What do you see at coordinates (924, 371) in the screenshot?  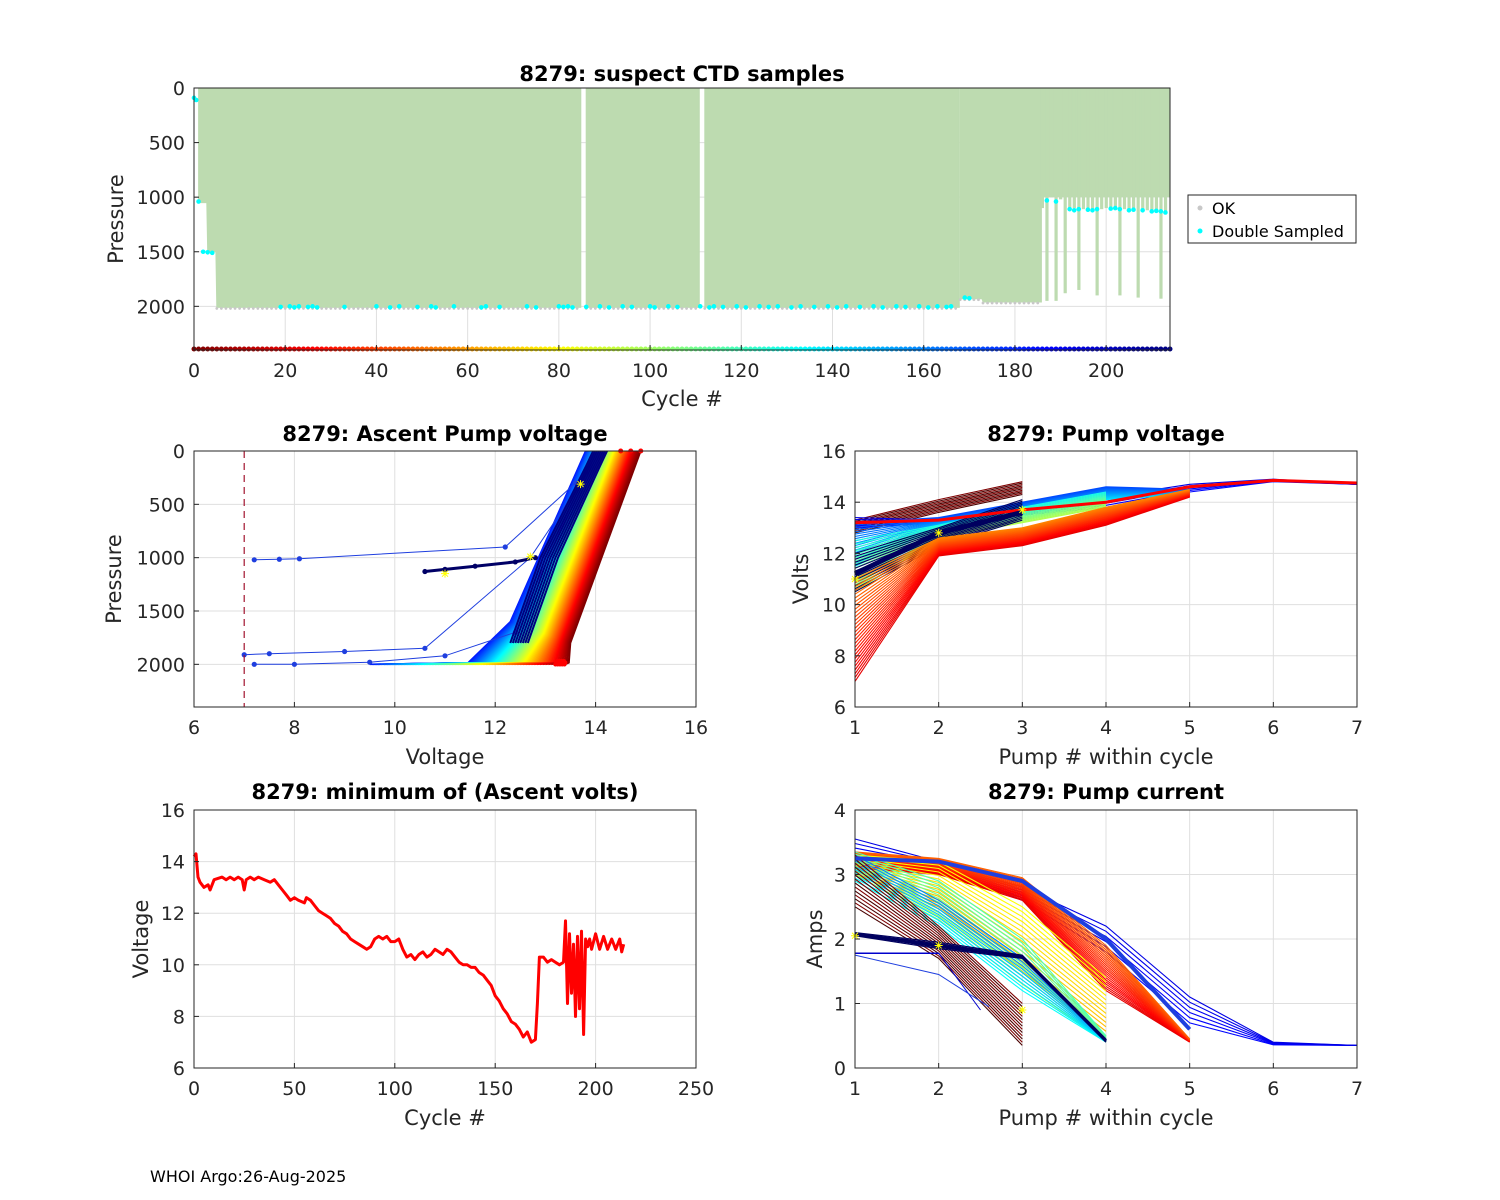 I see `x-tick-label: 160` at bounding box center [924, 371].